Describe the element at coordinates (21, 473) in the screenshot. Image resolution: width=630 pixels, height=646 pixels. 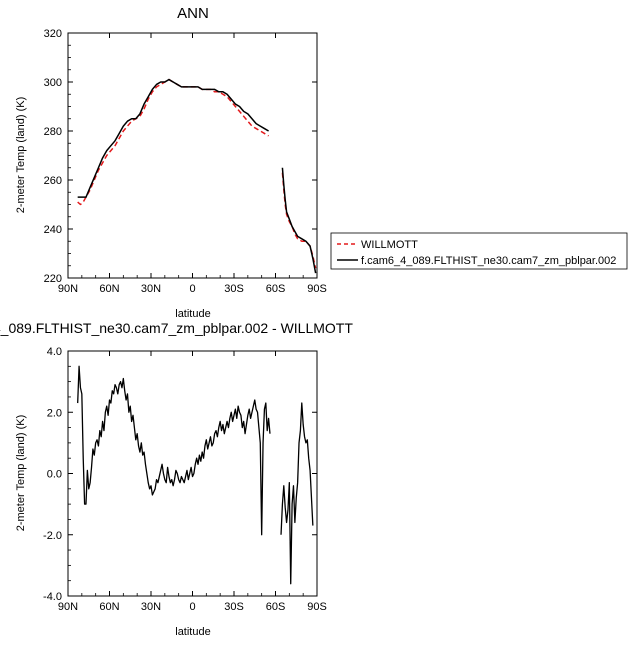
I see `bottom-y-axis-label: 2-meter Temp (land) (K)` at that location.